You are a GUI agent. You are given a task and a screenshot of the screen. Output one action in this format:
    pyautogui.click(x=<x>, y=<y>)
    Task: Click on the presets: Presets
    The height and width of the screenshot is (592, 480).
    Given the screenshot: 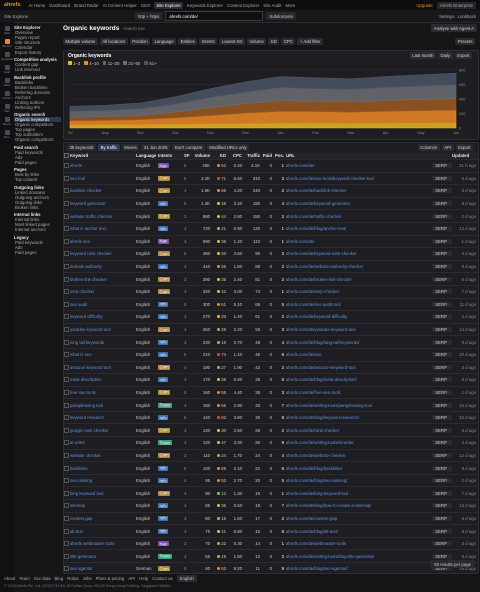 What is the action you would take?
    pyautogui.click(x=465, y=41)
    